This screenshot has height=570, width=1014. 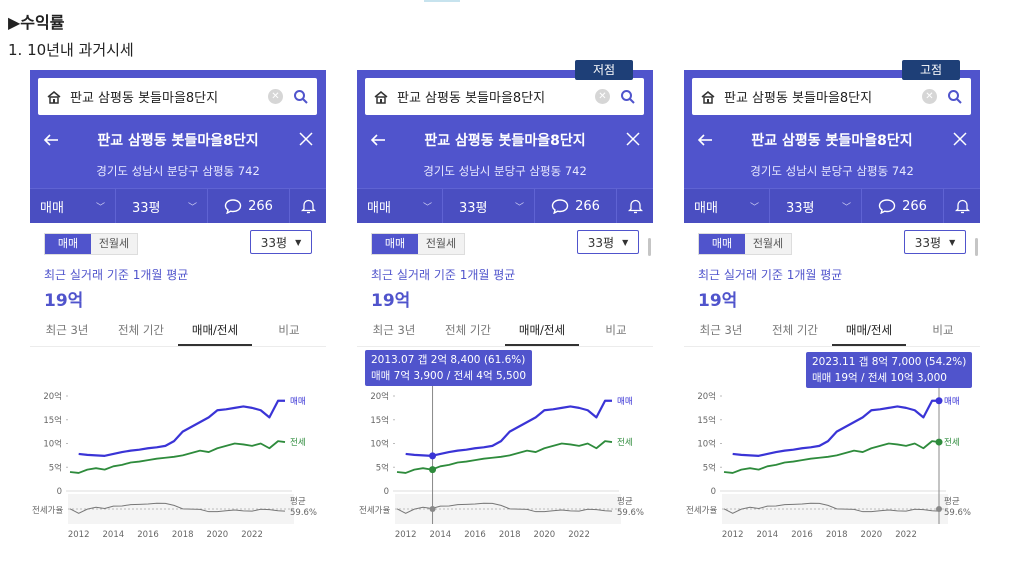 I want to click on rent-point-marker, so click(x=939, y=442).